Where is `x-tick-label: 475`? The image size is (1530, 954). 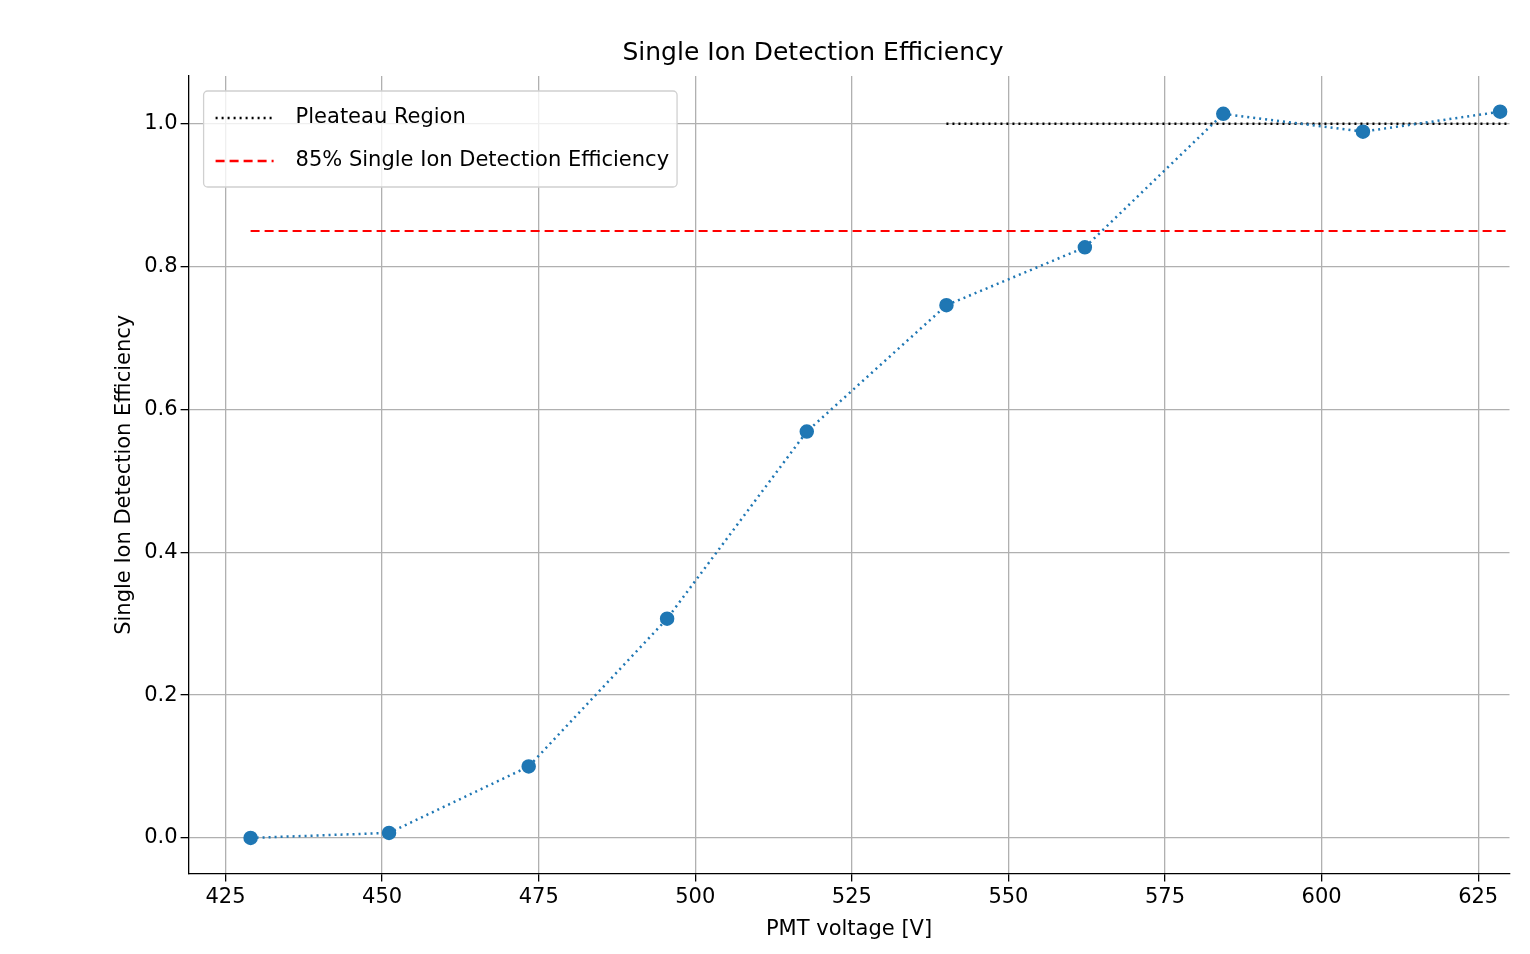 x-tick-label: 475 is located at coordinates (538, 895).